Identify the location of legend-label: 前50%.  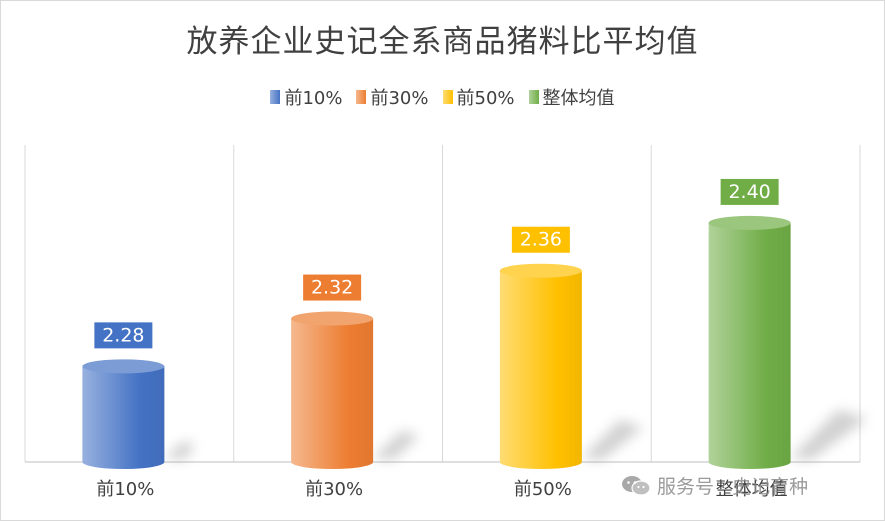
(485, 98).